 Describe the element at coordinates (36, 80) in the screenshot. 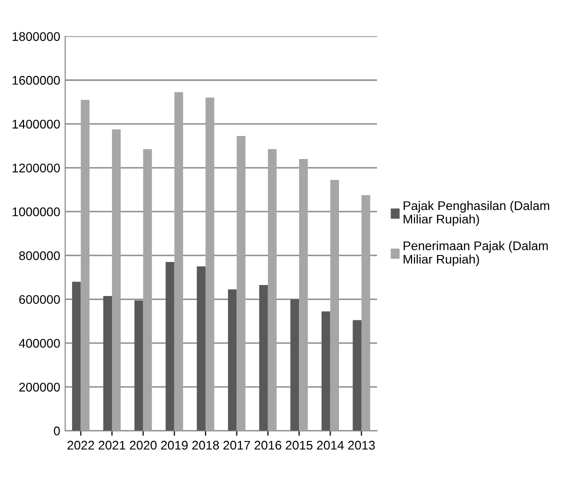

I see `y-tick-label: 1600000` at that location.